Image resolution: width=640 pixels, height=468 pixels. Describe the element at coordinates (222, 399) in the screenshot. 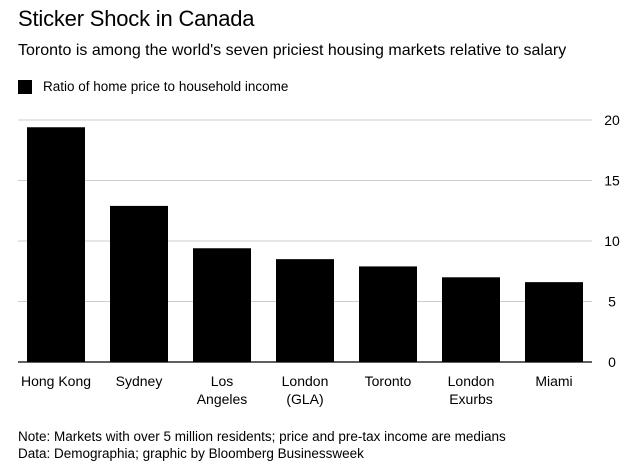

I see `x-tick-label-line: Angeles` at that location.